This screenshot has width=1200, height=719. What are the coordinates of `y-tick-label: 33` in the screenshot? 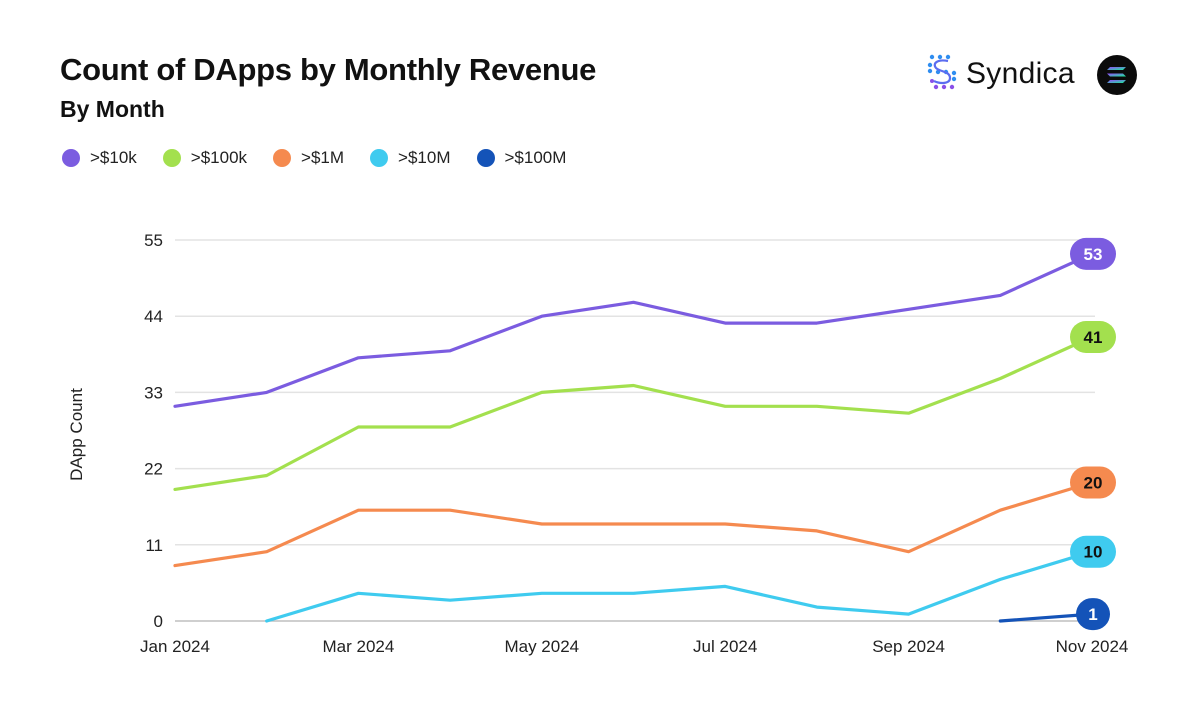 It's located at (153, 392).